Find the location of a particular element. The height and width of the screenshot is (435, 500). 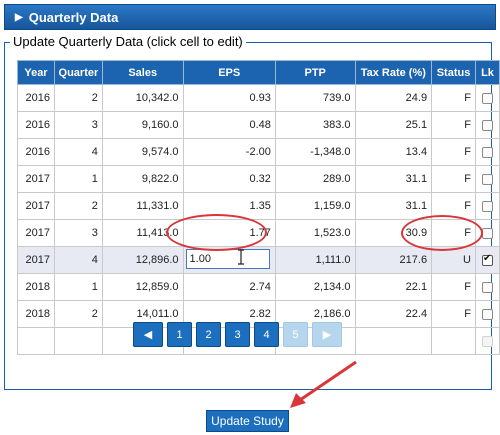

text-cursor-icon is located at coordinates (240, 257).